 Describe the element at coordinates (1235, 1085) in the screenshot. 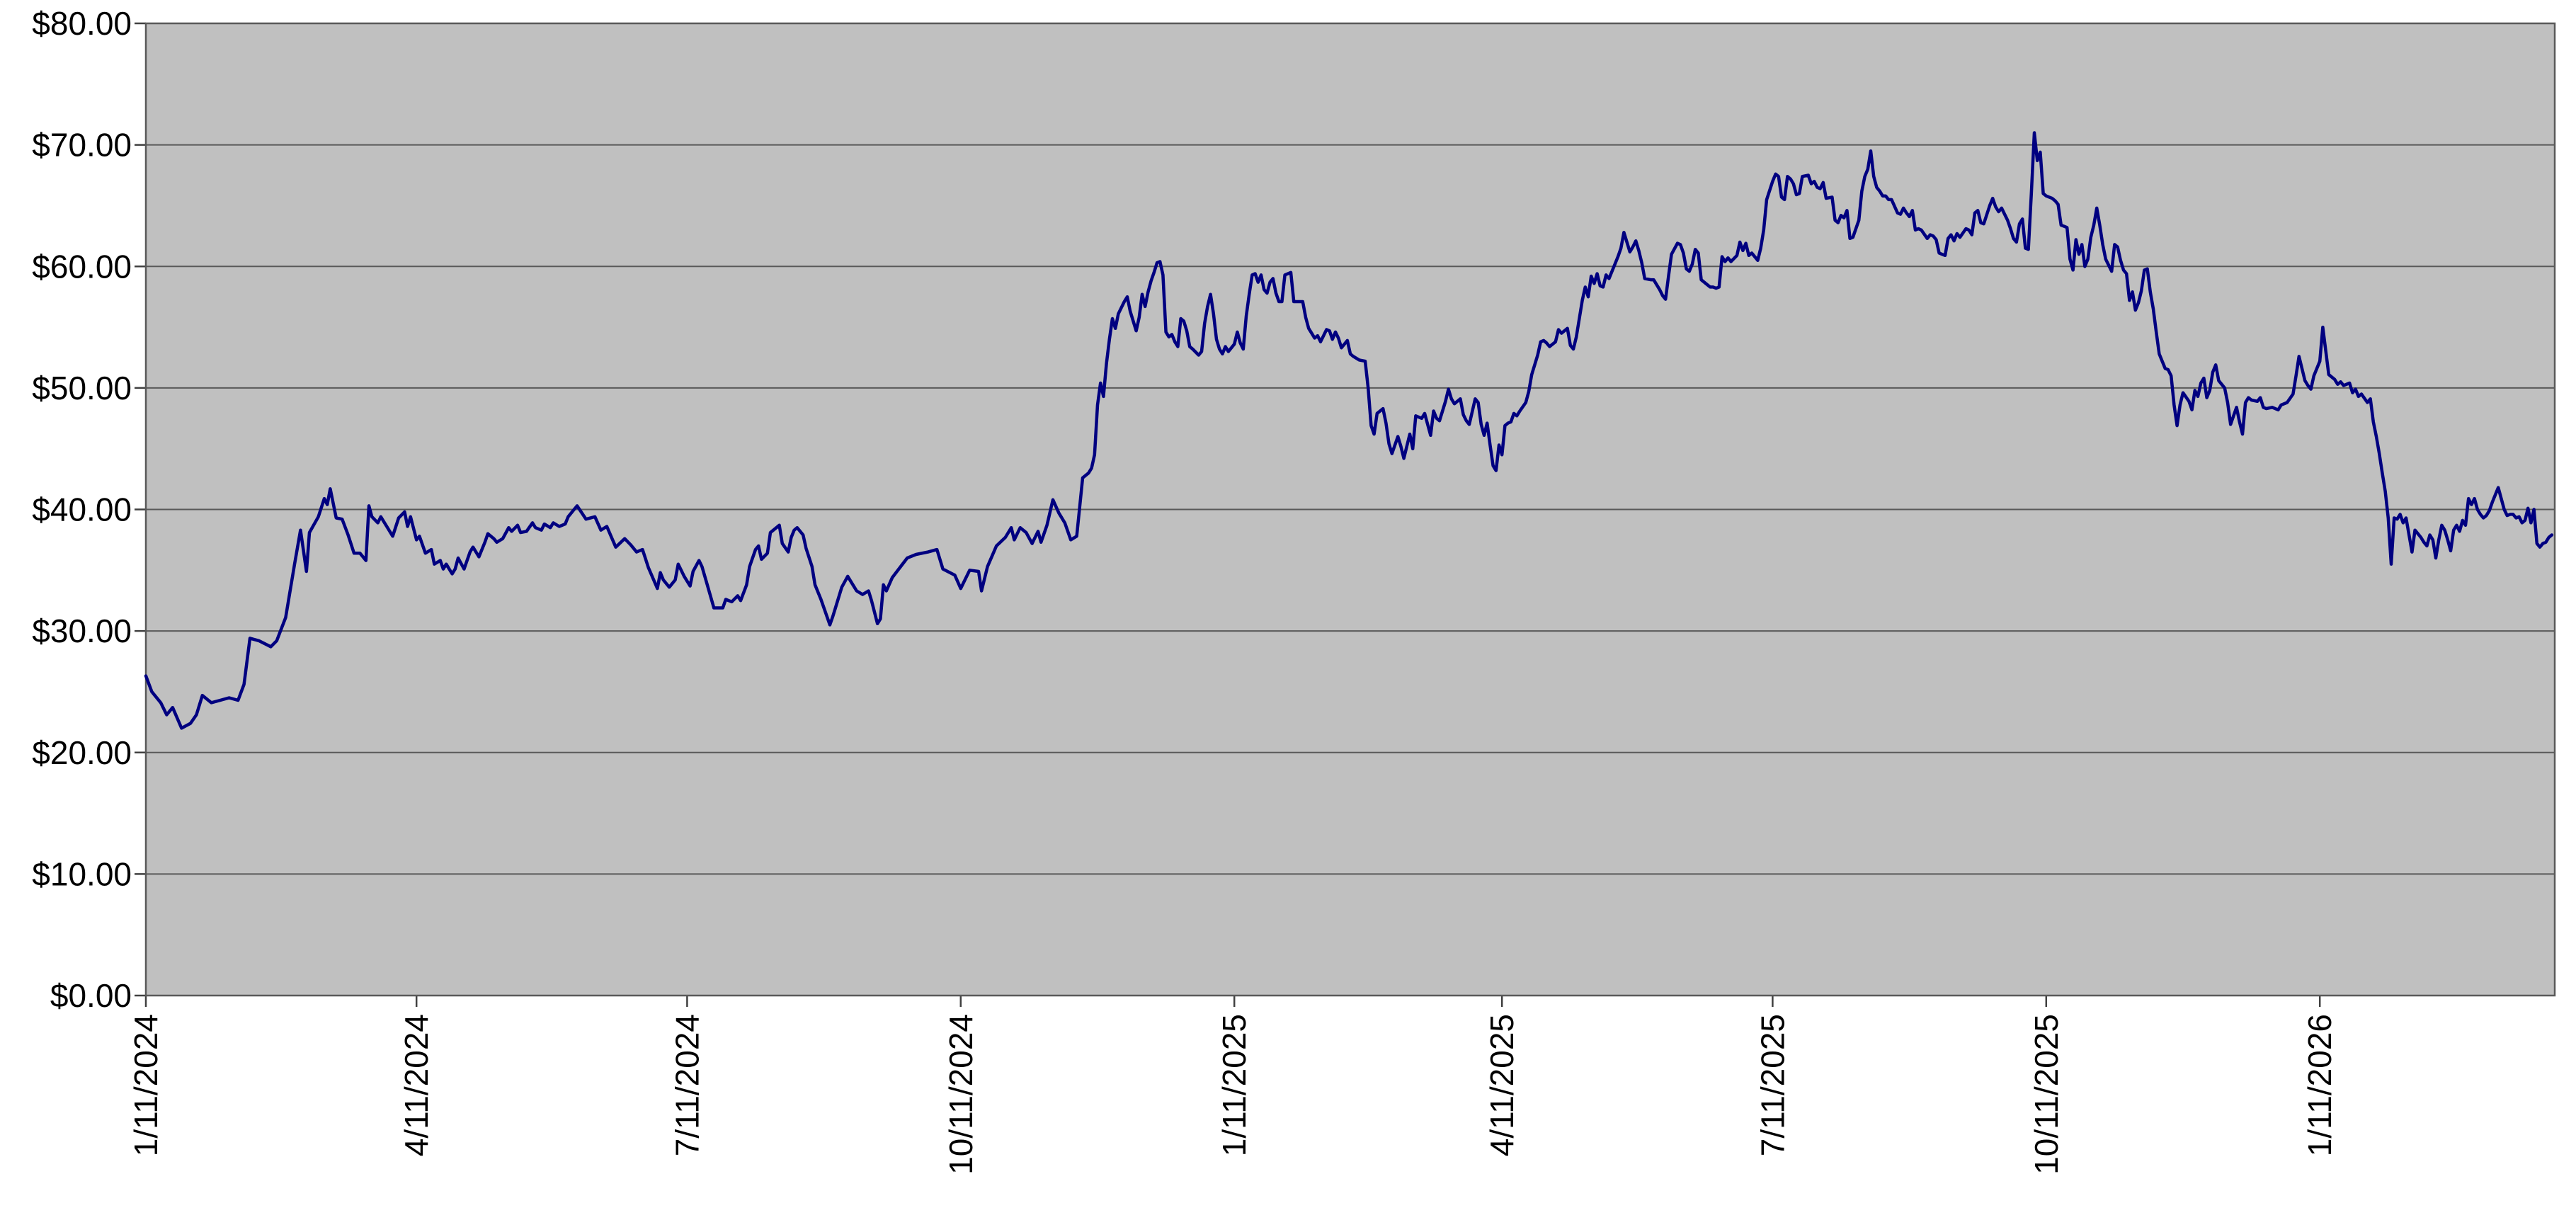

I see `x-tick-label: 1/11/2025` at that location.